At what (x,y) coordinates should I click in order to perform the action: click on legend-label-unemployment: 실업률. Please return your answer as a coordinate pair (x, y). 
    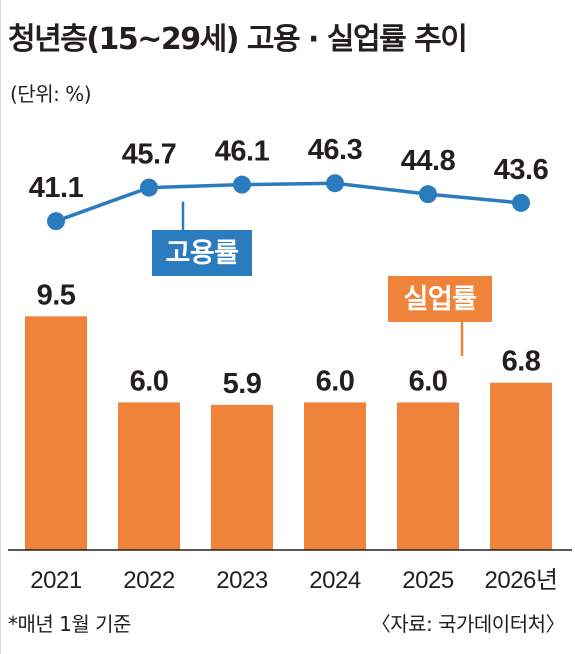
    Looking at the image, I should click on (439, 299).